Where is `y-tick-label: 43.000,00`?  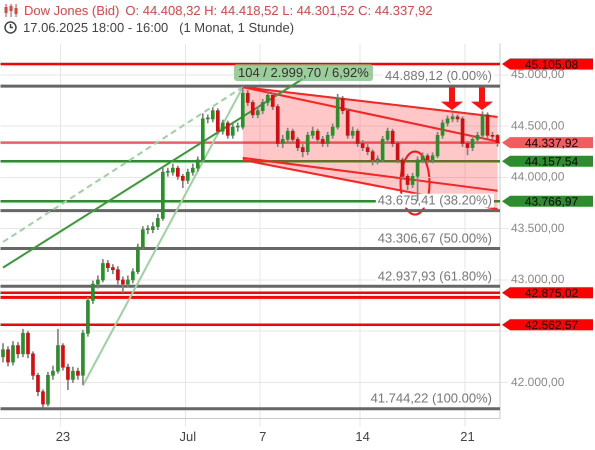 y-tick-label: 43.000,00 is located at coordinates (538, 279).